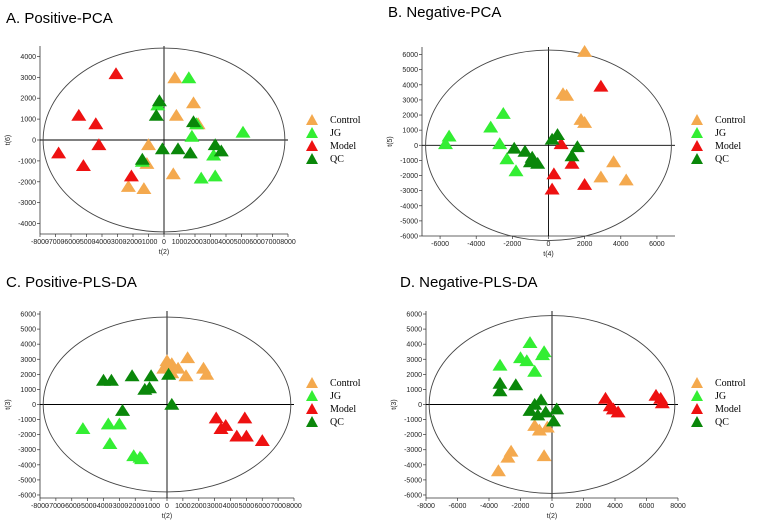 This screenshot has height=523, width=770. I want to click on y-tick-label: -3000, so click(409, 191).